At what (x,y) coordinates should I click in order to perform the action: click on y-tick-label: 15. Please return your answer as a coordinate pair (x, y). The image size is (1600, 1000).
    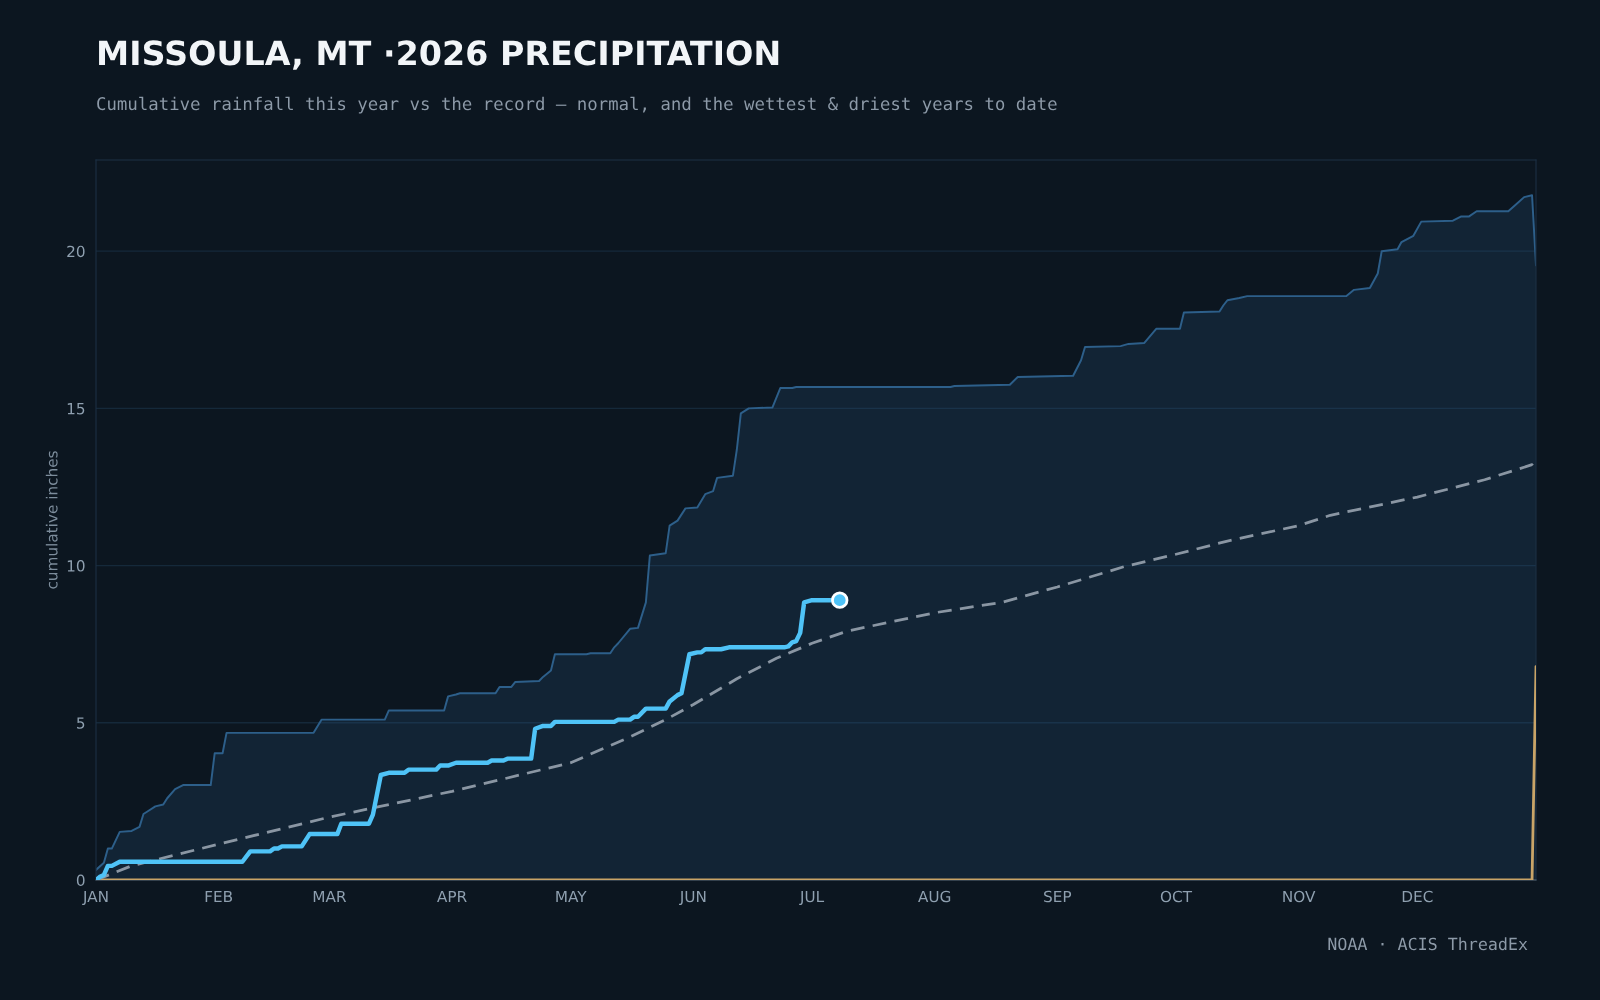
    Looking at the image, I should click on (76, 409).